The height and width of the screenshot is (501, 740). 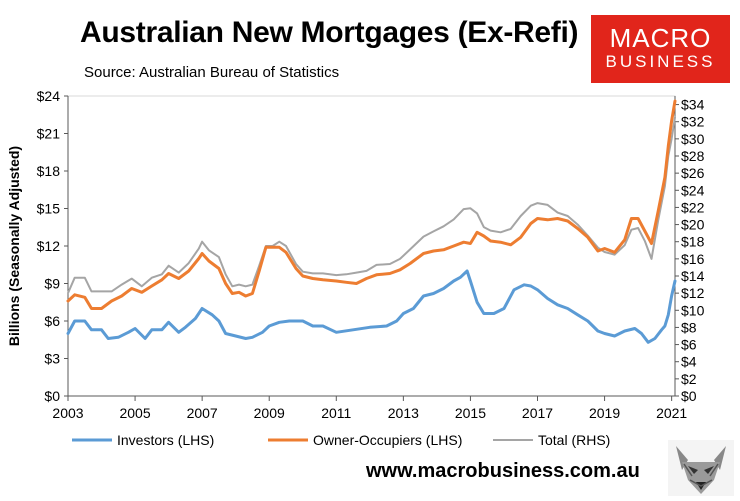 I want to click on y-right-tick-label: $28, so click(x=693, y=156).